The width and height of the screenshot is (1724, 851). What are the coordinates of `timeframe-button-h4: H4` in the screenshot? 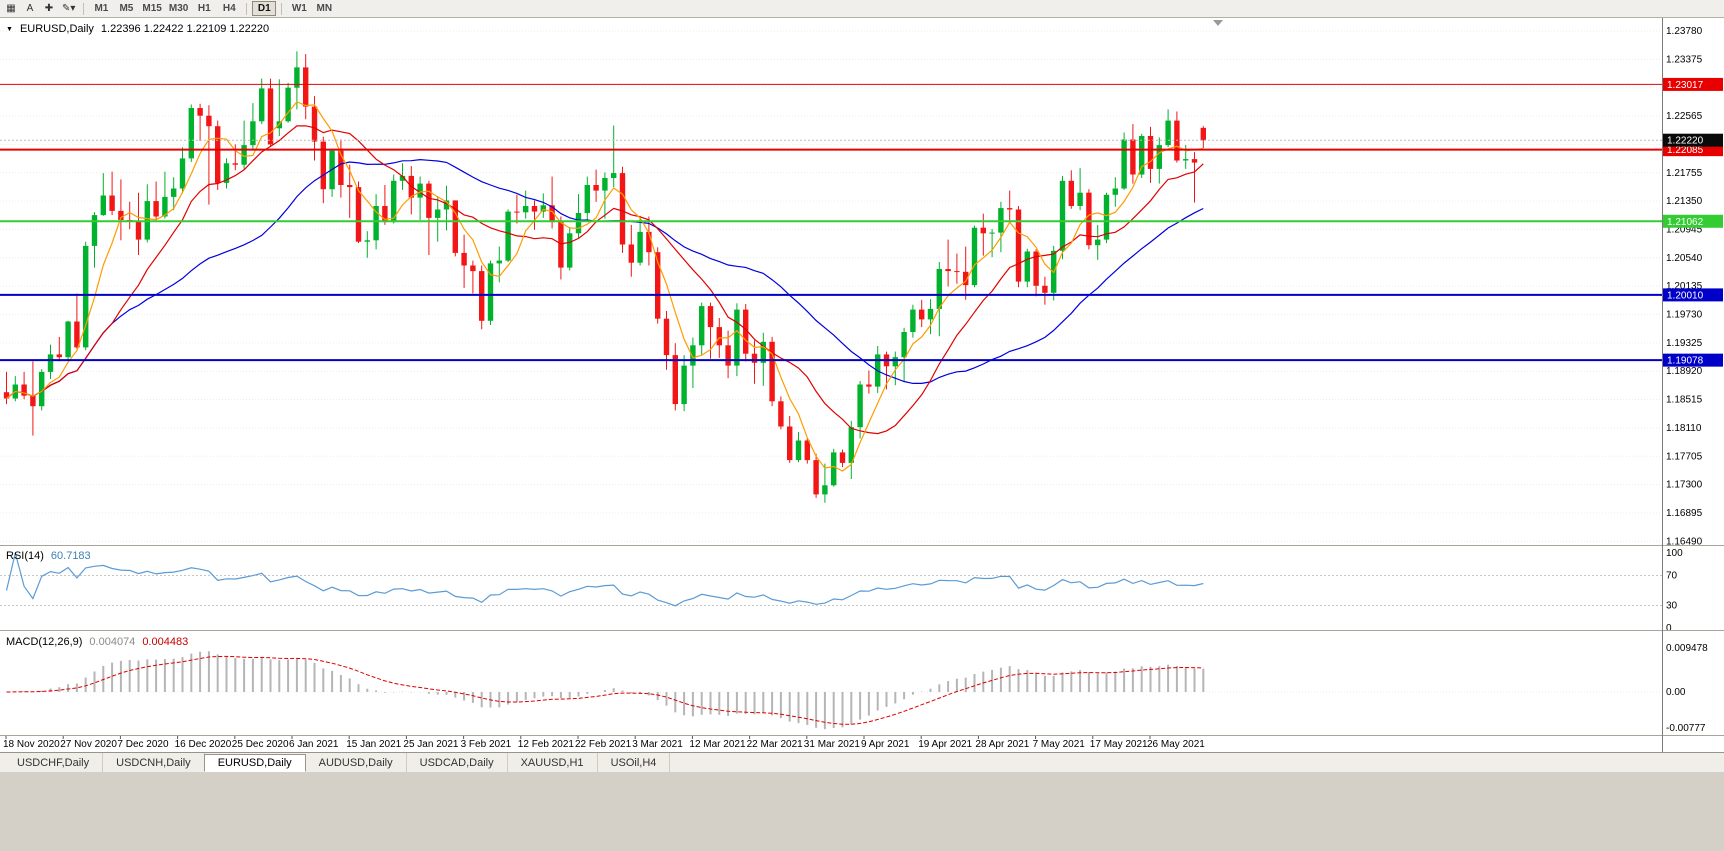 It's located at (229, 8).